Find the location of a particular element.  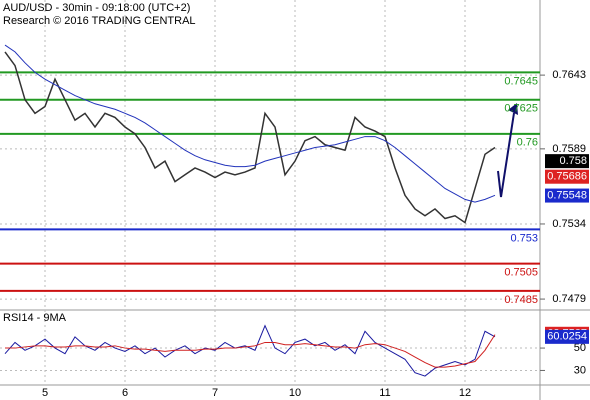

y-tick-label: 0.7589 is located at coordinates (569, 149).